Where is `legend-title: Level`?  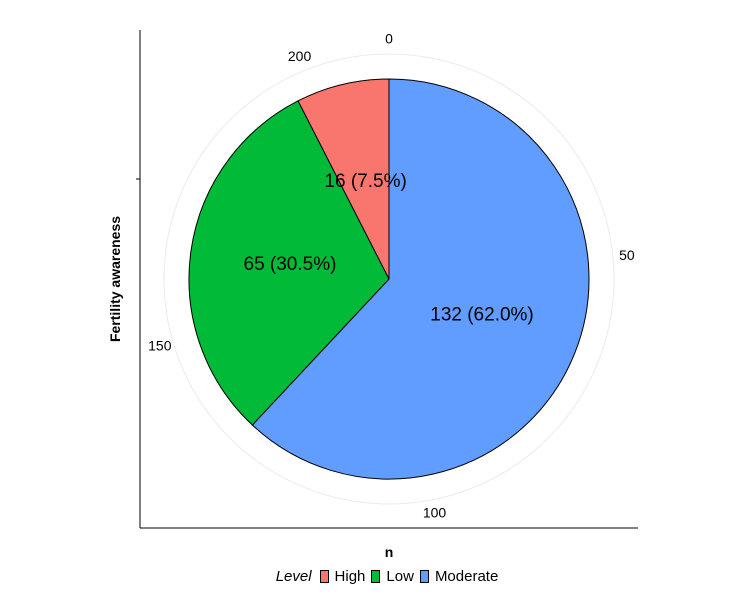
legend-title: Level is located at coordinates (293, 576).